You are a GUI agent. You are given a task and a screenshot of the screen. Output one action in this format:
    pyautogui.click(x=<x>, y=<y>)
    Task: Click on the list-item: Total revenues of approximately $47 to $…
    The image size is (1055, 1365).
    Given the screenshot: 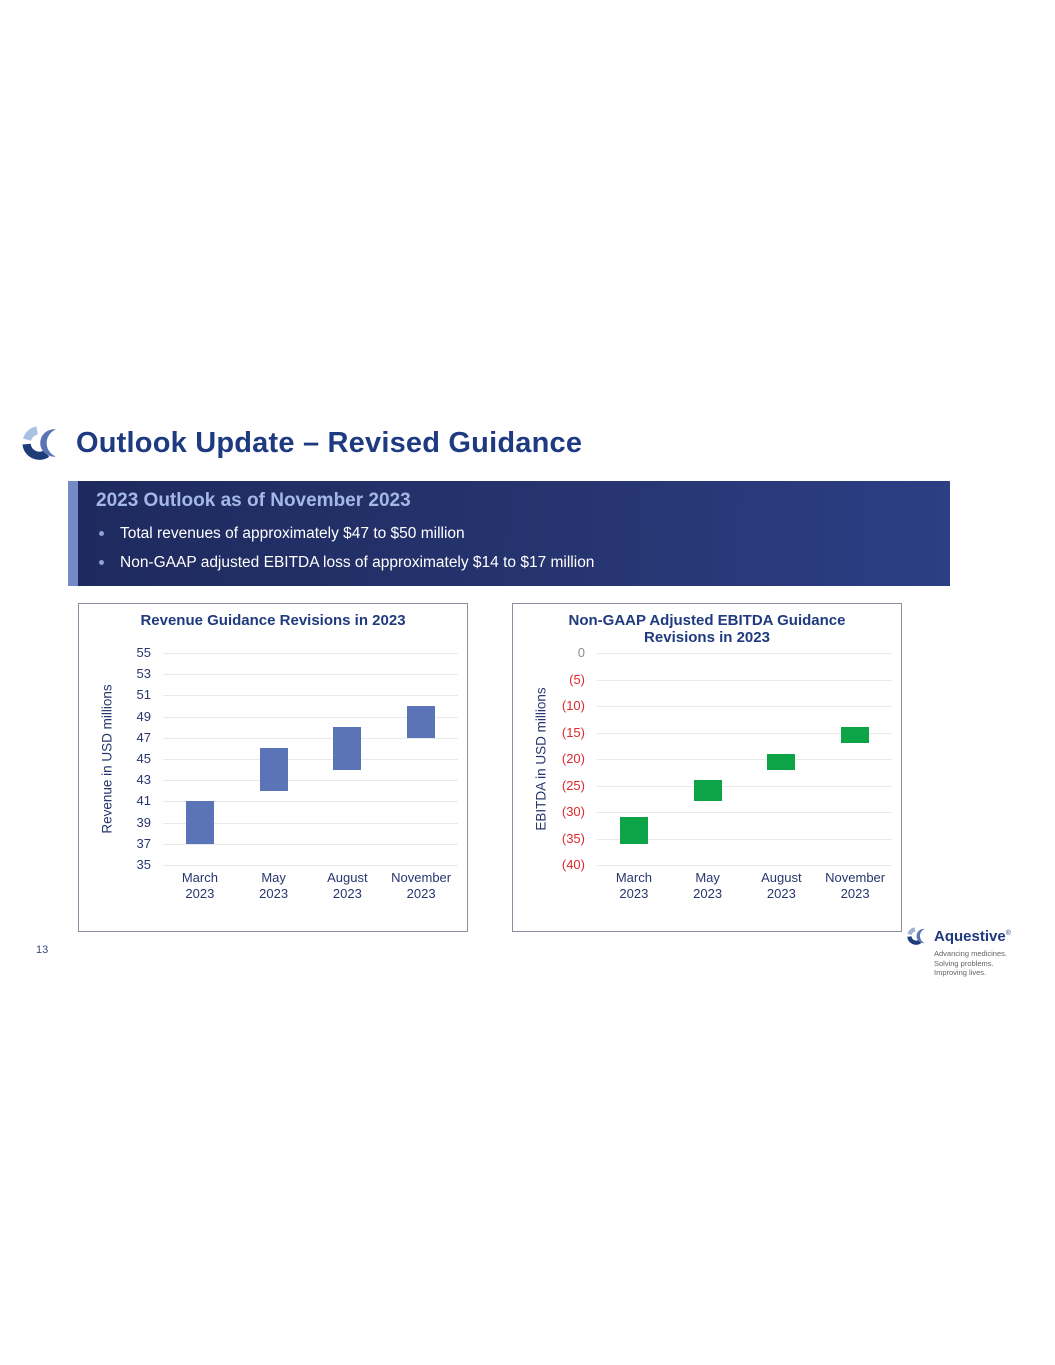 What is the action you would take?
    pyautogui.click(x=282, y=533)
    